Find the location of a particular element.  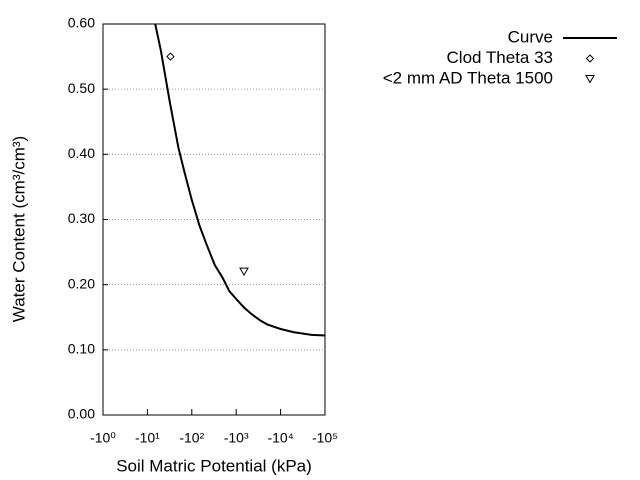

x-tick-label: -10³ is located at coordinates (236, 438).